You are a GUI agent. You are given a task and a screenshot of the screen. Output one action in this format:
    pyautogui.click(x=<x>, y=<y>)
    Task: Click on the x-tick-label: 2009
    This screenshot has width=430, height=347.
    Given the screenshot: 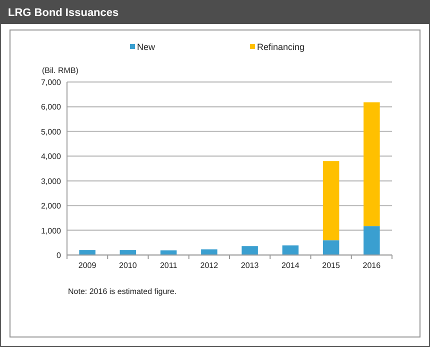 What is the action you would take?
    pyautogui.click(x=87, y=265)
    